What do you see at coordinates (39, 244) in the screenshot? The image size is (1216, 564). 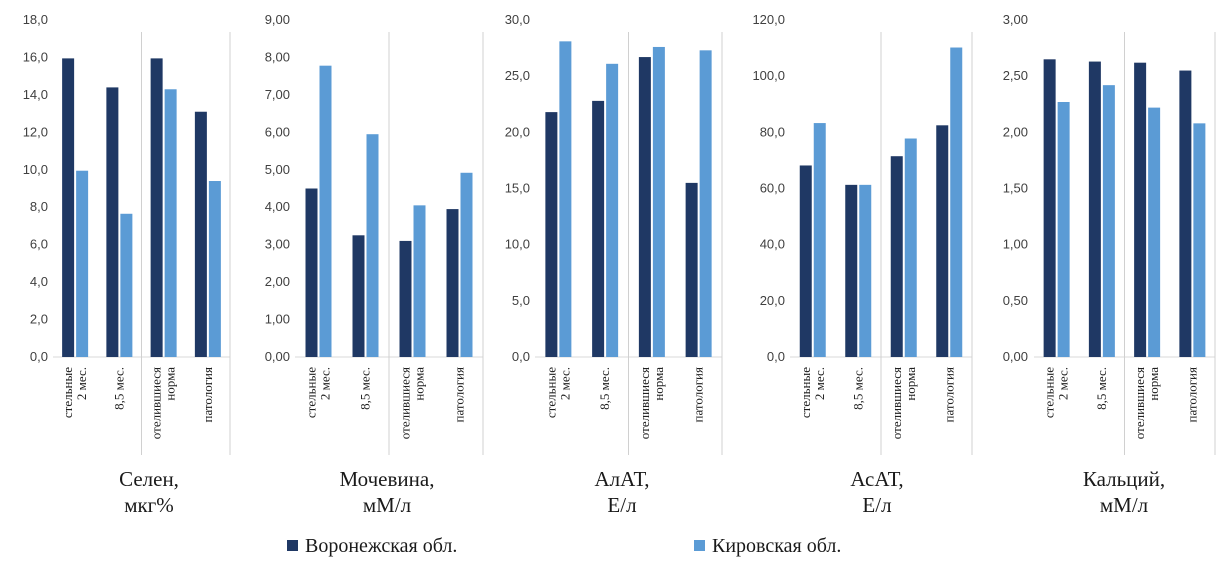 I see `y-tick-label: 6,0` at bounding box center [39, 244].